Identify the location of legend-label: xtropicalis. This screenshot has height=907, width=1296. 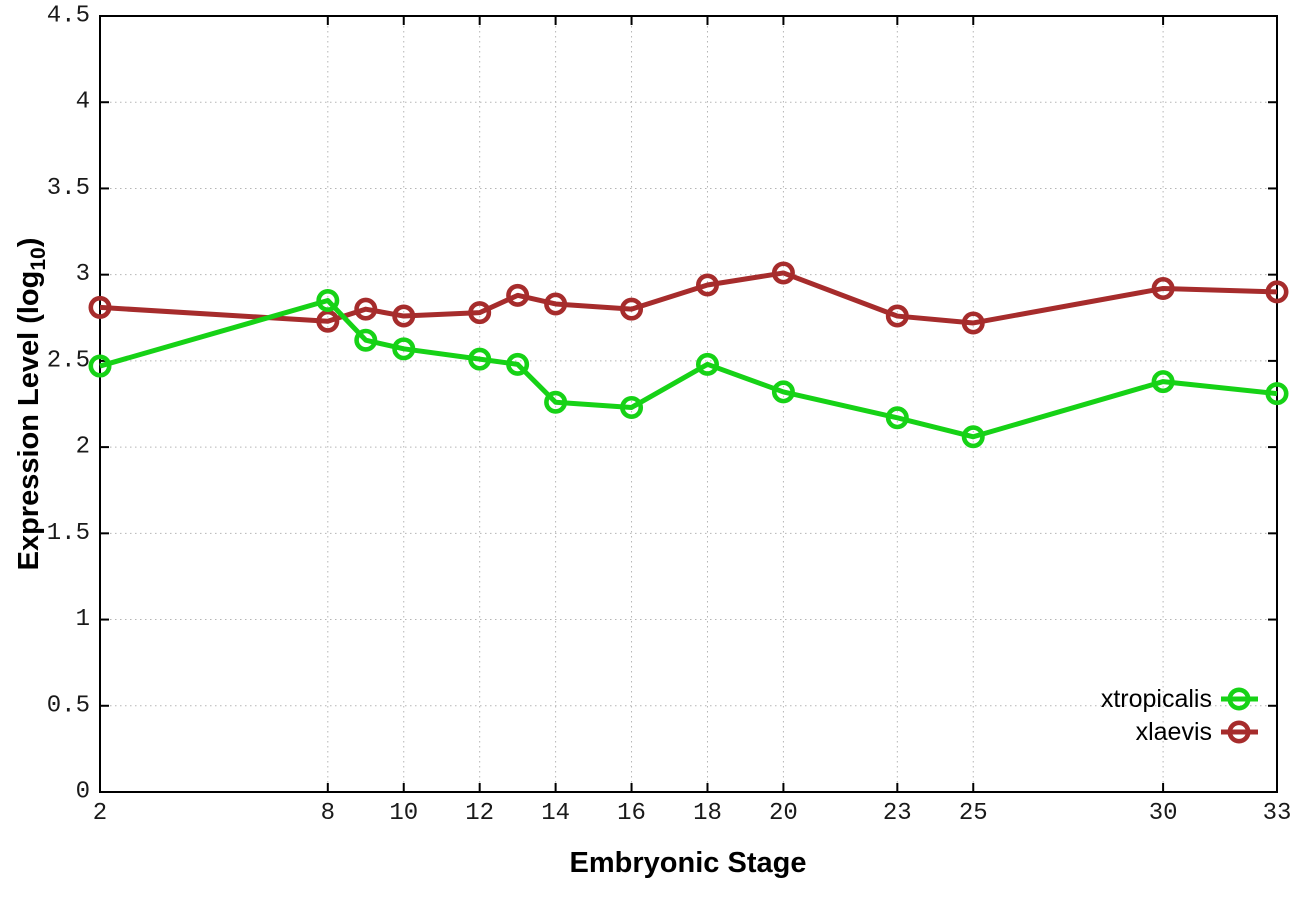
(1156, 699).